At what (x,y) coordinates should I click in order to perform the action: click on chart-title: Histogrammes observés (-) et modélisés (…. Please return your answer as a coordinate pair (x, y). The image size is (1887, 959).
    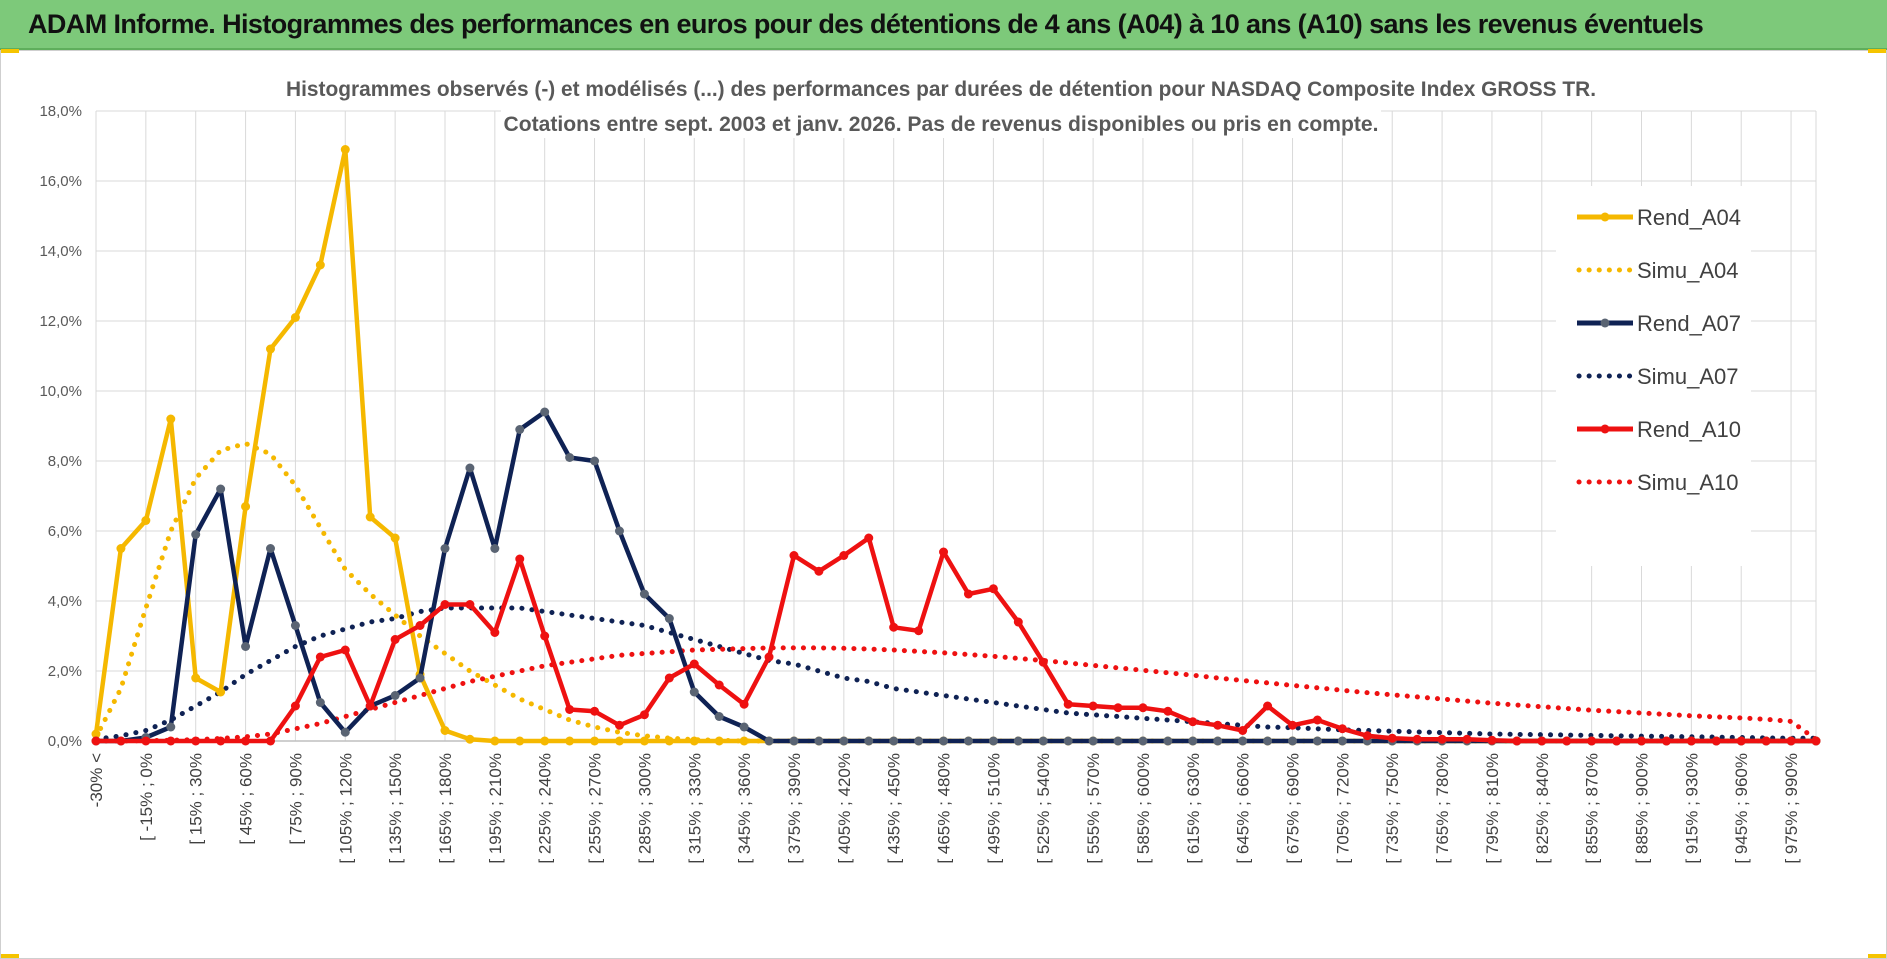
    Looking at the image, I should click on (941, 89).